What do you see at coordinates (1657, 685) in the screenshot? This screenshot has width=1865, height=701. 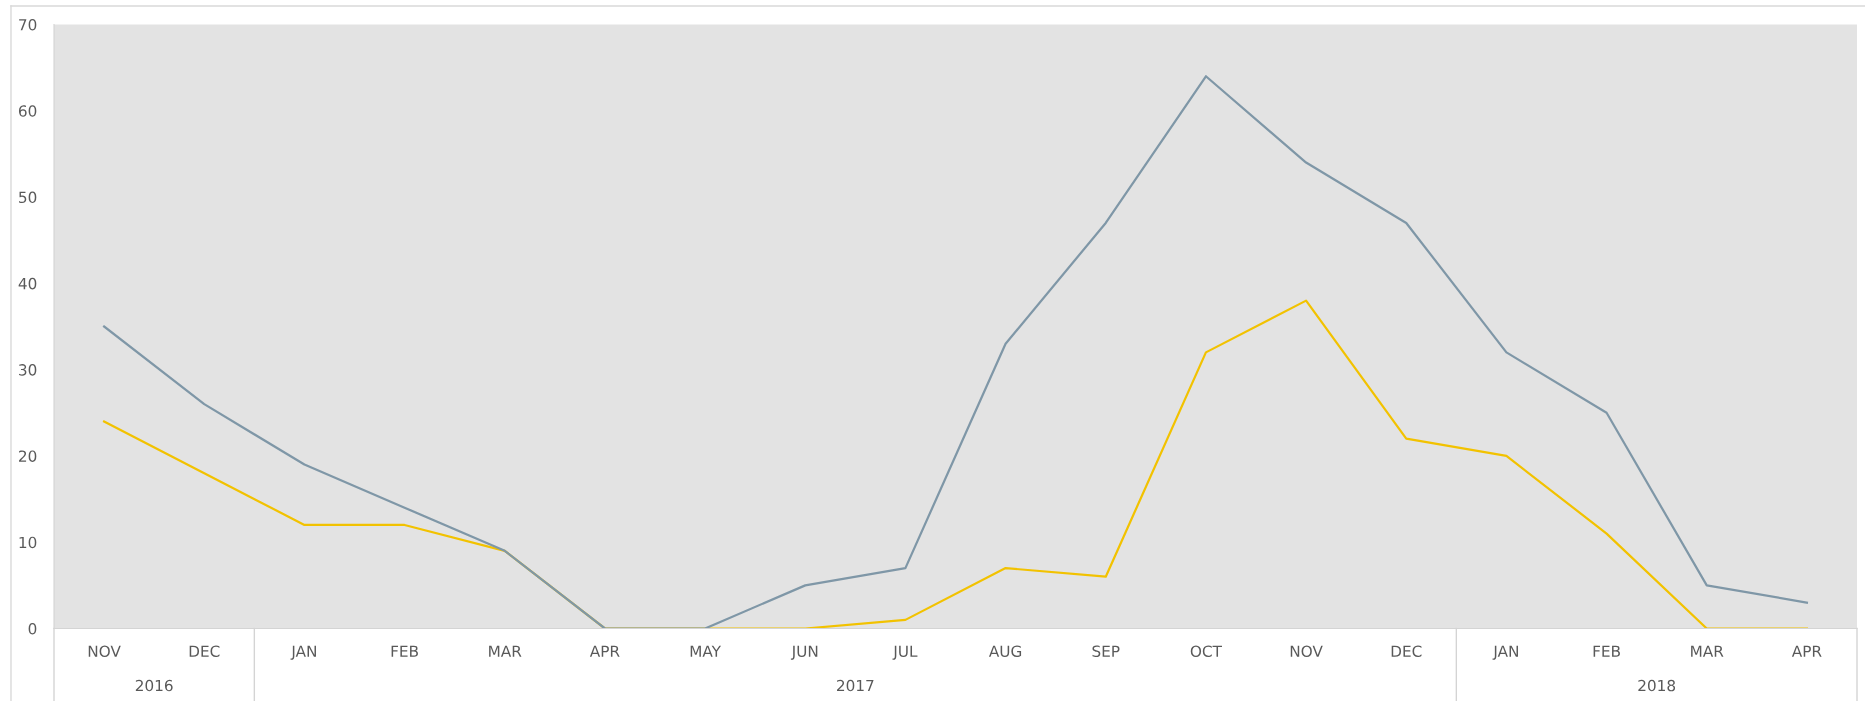 I see `x2-tick-label: 2018` at bounding box center [1657, 685].